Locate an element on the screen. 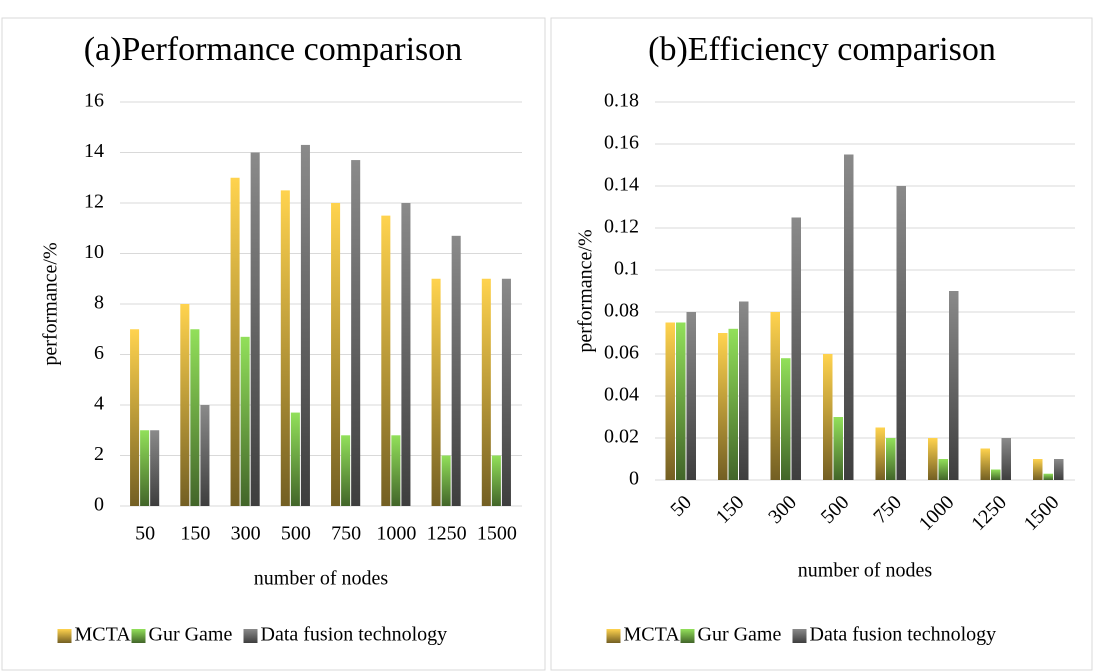 The height and width of the screenshot is (672, 1094). x-tick-label: 300 is located at coordinates (246, 534).